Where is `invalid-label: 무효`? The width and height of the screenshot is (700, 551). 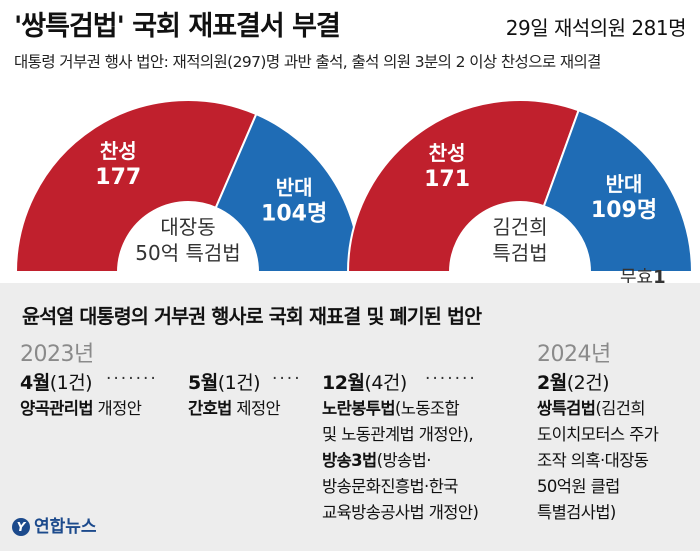 invalid-label: 무효 is located at coordinates (637, 277).